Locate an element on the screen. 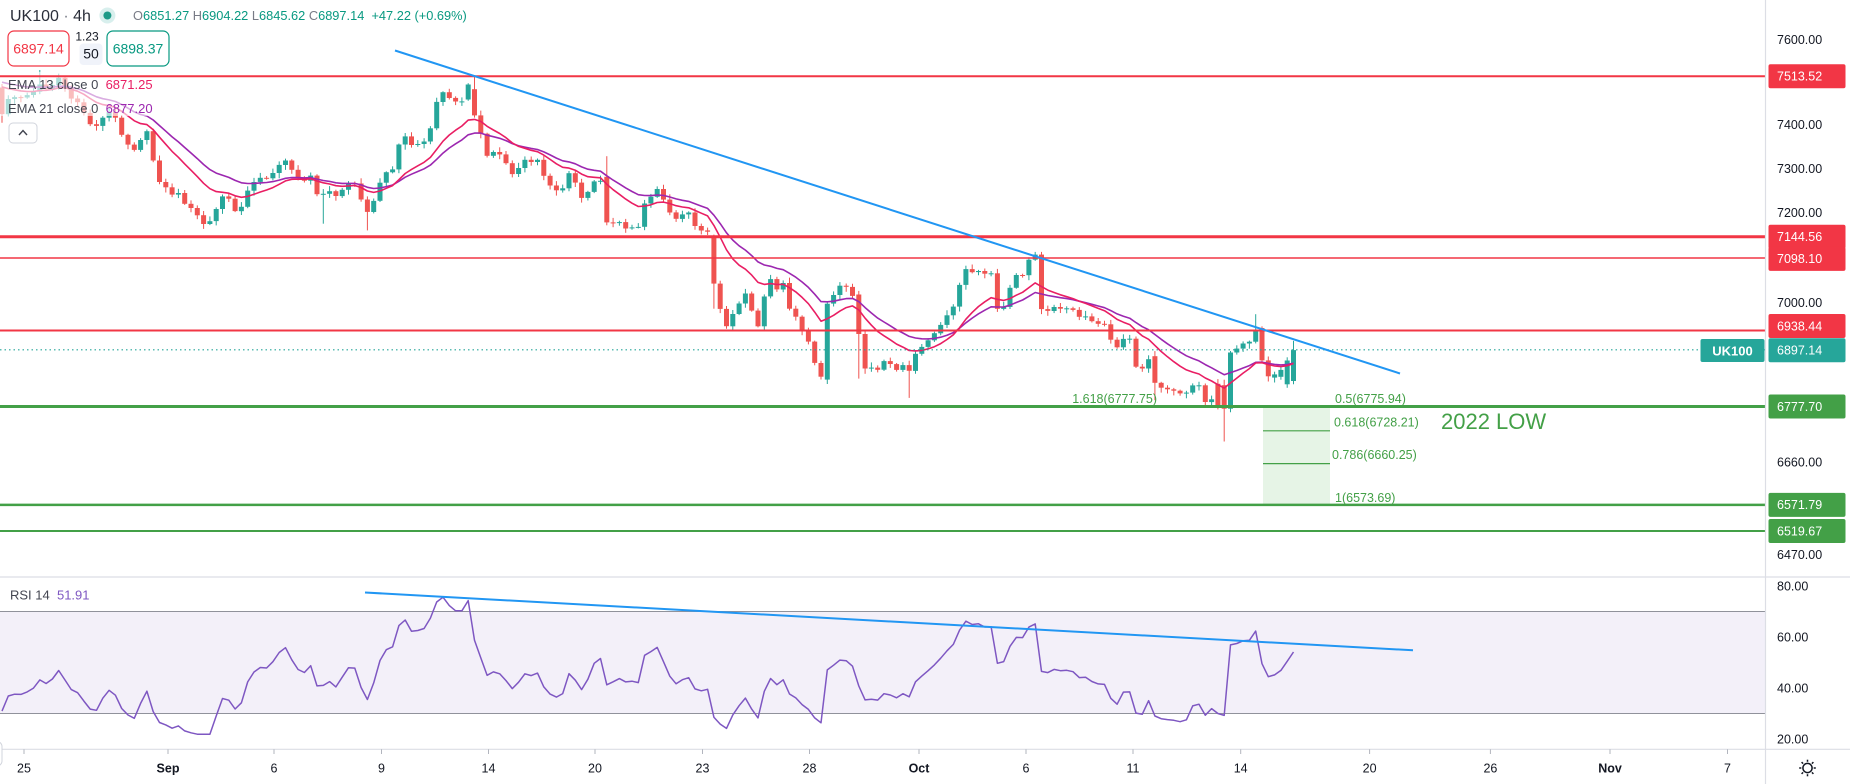  svg-text: UK100 · 4h is located at coordinates (50, 16).